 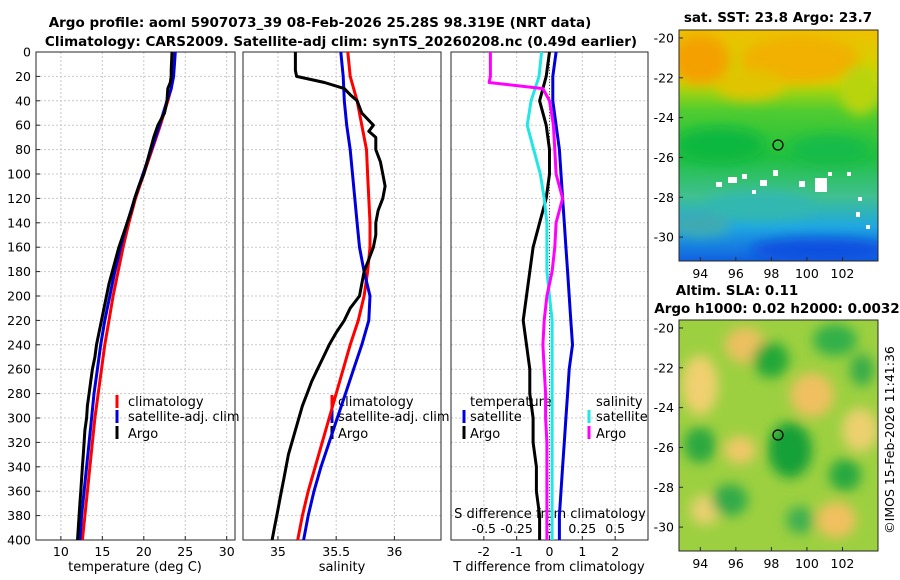 I want to click on y-tick-label: 280, so click(x=19, y=393).